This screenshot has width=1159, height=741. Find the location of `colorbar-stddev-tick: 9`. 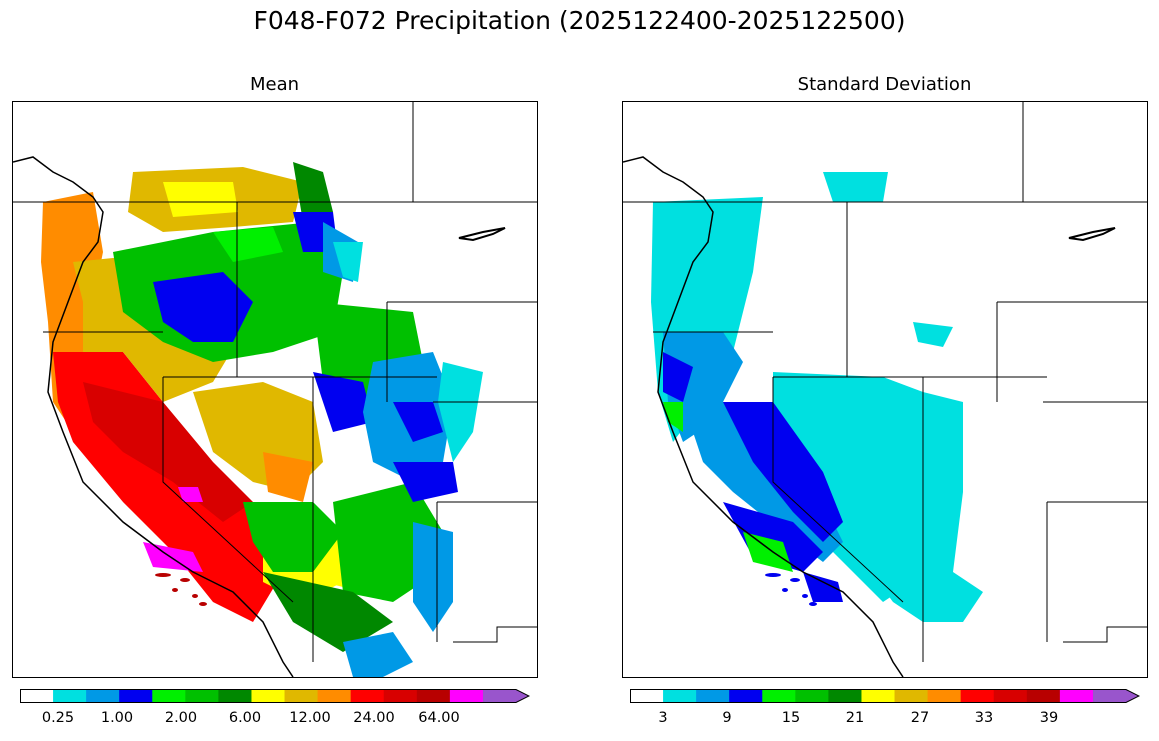

colorbar-stddev-tick: 9 is located at coordinates (727, 718).